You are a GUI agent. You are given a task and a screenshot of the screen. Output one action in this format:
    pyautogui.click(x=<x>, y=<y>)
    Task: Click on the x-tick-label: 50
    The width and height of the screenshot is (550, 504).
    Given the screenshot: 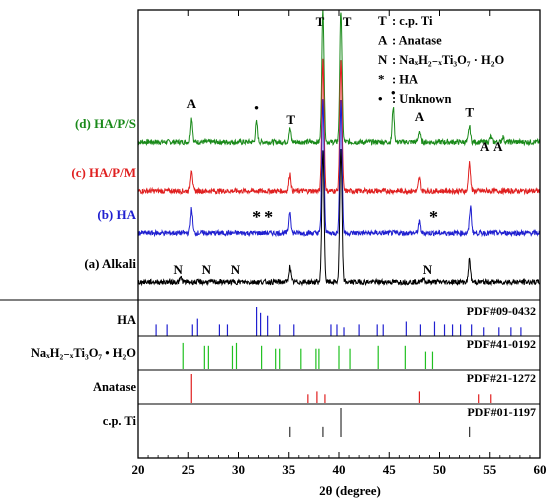 What is the action you would take?
    pyautogui.click(x=439, y=469)
    